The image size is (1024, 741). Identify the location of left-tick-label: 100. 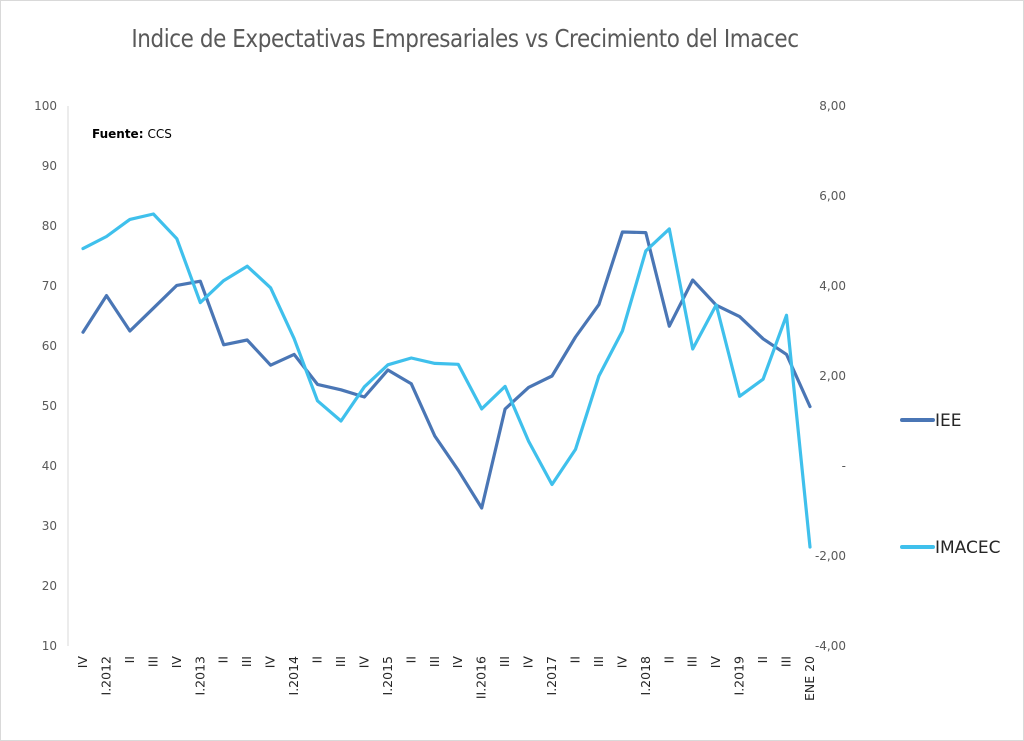
(45, 106).